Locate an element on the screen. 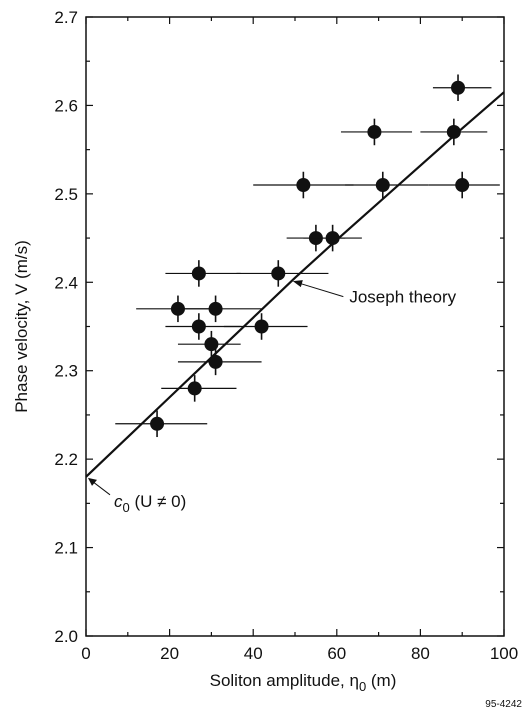 This screenshot has width=526, height=715. y-tick-label: 2.0 is located at coordinates (66, 636).